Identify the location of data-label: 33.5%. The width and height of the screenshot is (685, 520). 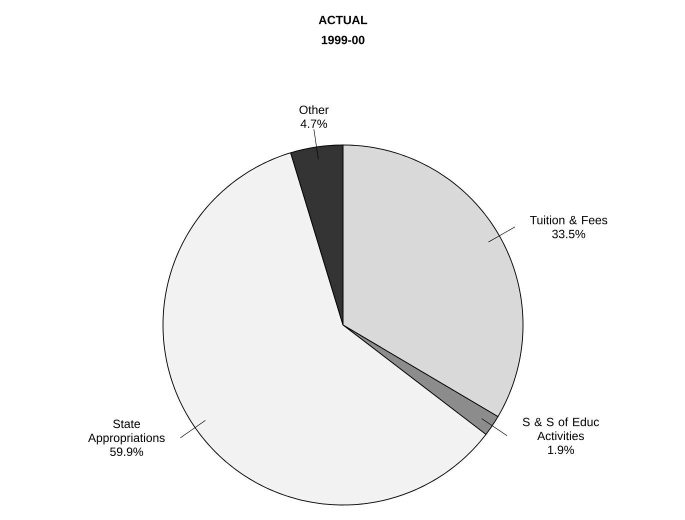
(569, 234).